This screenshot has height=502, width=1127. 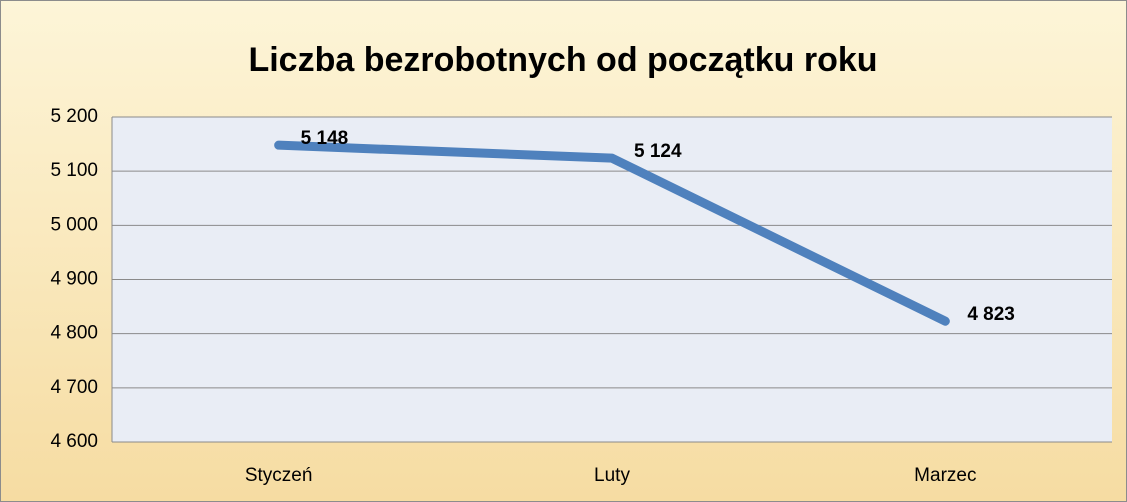 I want to click on x-tick-label: Luty, so click(x=612, y=475).